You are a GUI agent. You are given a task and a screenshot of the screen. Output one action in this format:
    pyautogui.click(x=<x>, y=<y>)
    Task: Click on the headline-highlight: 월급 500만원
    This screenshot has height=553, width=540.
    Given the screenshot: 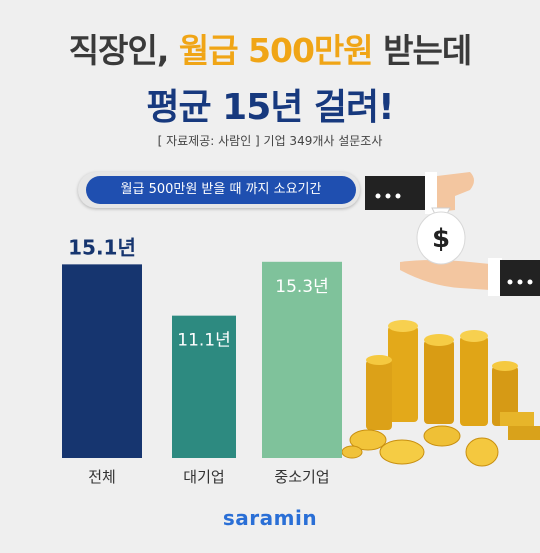 What is the action you would take?
    pyautogui.click(x=276, y=50)
    